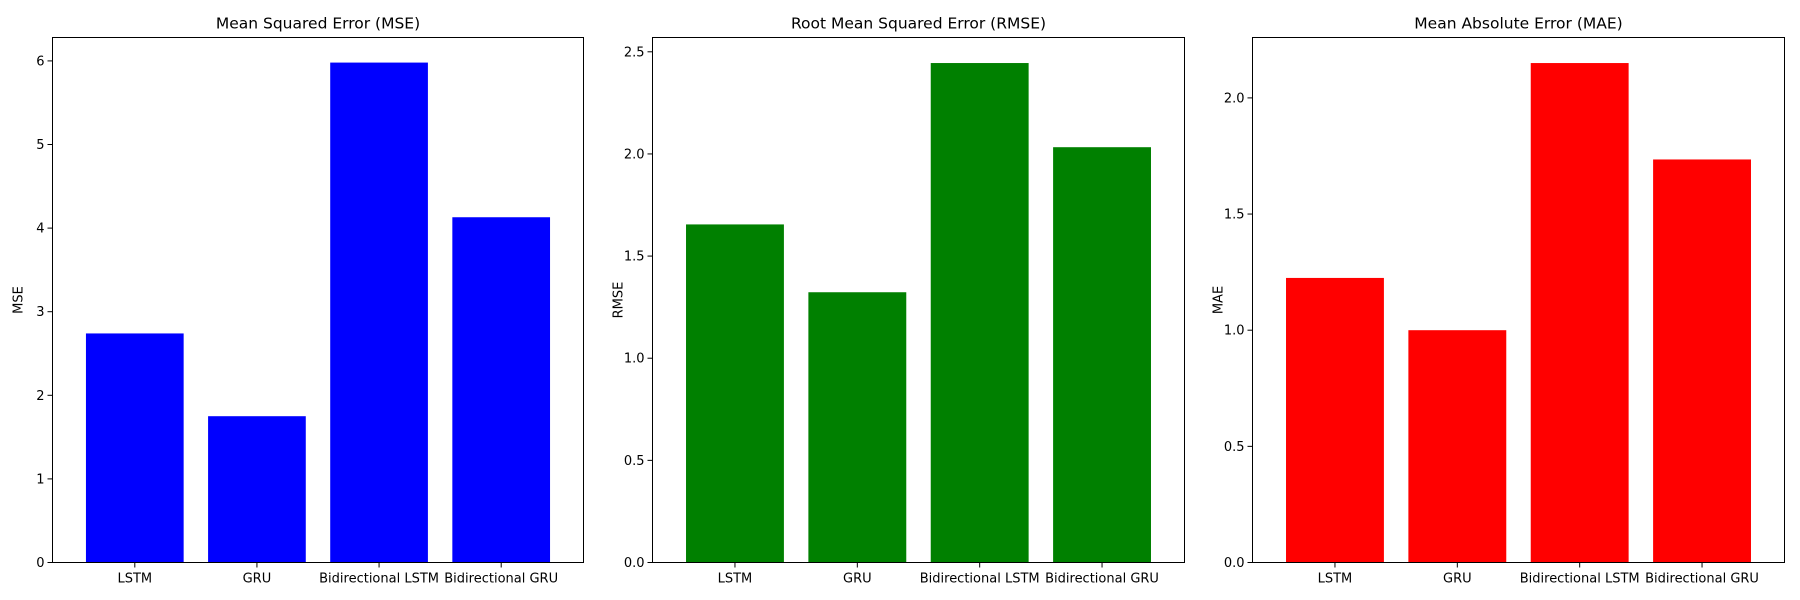  What do you see at coordinates (619, 300) in the screenshot?
I see `y-axis-label: RMSE` at bounding box center [619, 300].